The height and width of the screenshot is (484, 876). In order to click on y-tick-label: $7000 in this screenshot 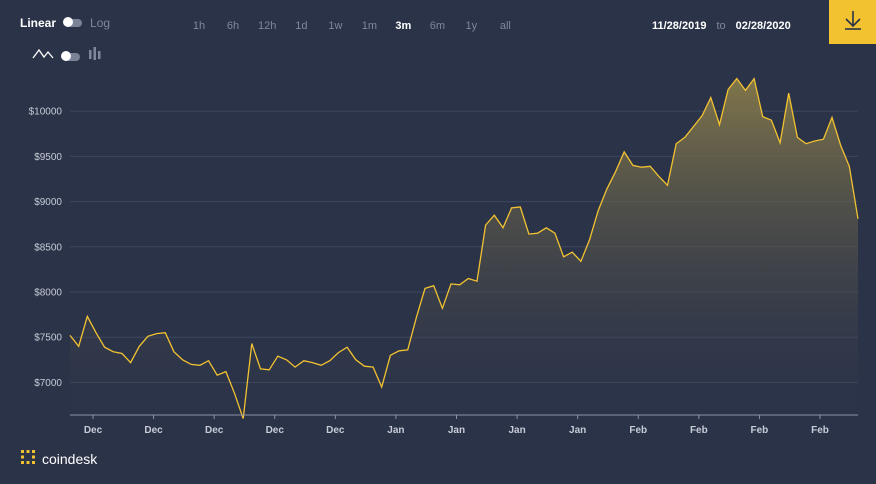, I will do `click(48, 383)`.